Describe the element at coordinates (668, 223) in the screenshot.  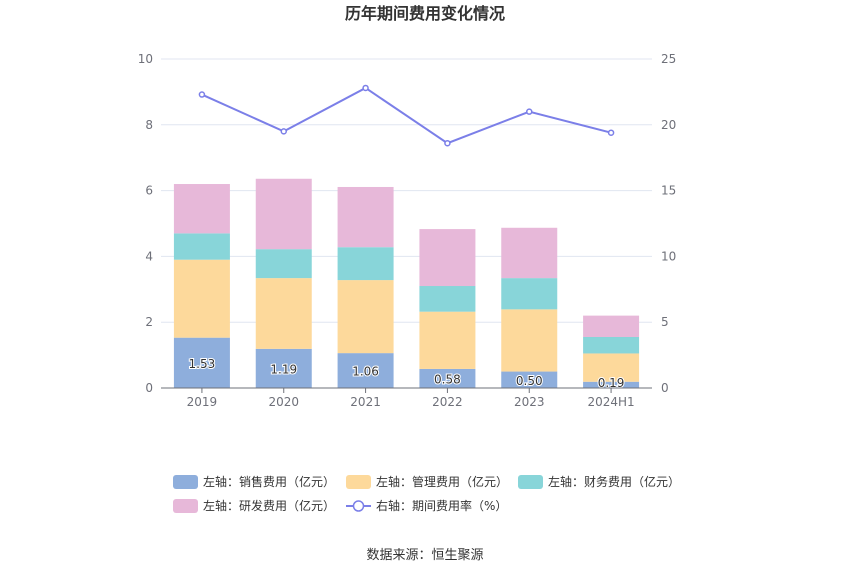
I see `right-axis: 0 5 10 15 20 25` at that location.